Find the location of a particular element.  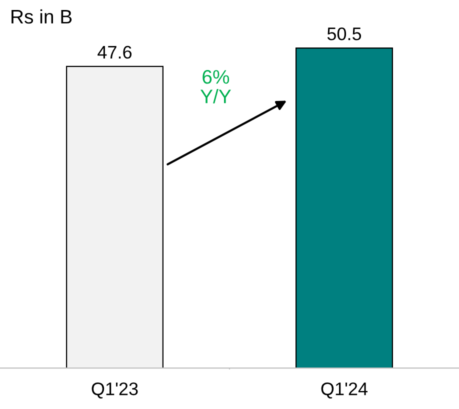

x-tick-label: Q1'24 is located at coordinates (344, 390).